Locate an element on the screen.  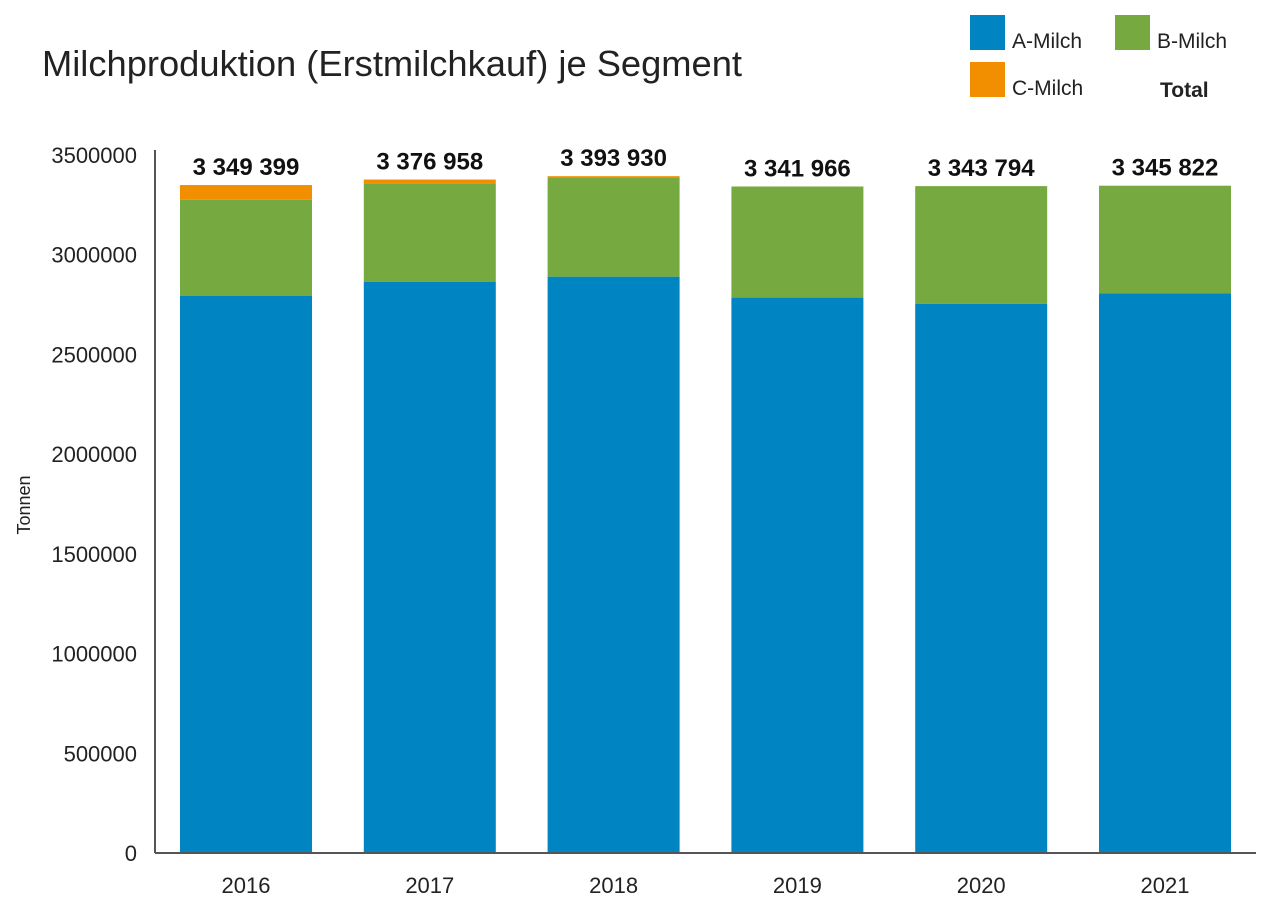
total-label: 3 341 966 is located at coordinates (797, 169).